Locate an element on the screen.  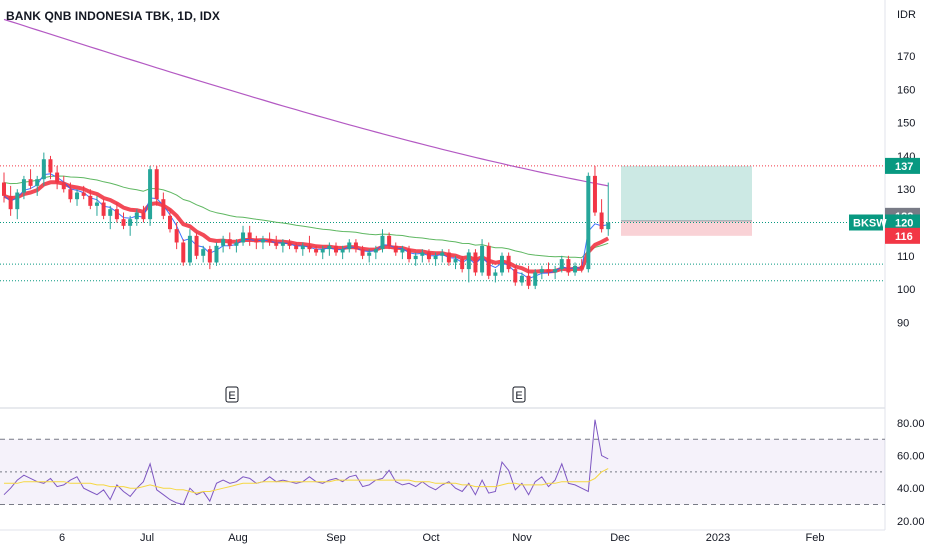
price-badge-label: 120 is located at coordinates (904, 224).